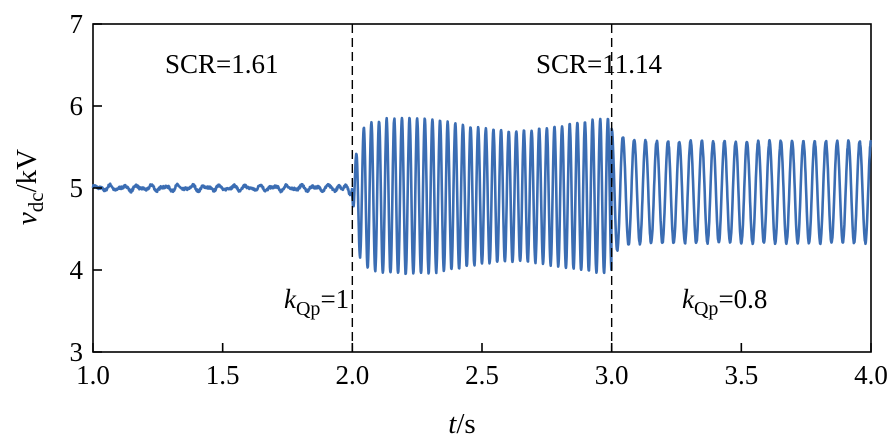 The height and width of the screenshot is (438, 891). What do you see at coordinates (290, 299) in the screenshot?
I see `kqp-1-k: k` at bounding box center [290, 299].